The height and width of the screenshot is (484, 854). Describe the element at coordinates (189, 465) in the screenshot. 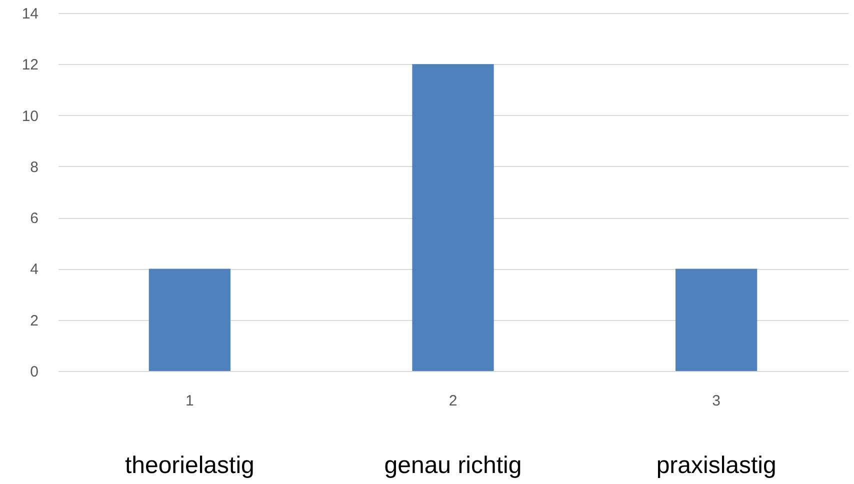

I see `text: theorielastig` at that location.